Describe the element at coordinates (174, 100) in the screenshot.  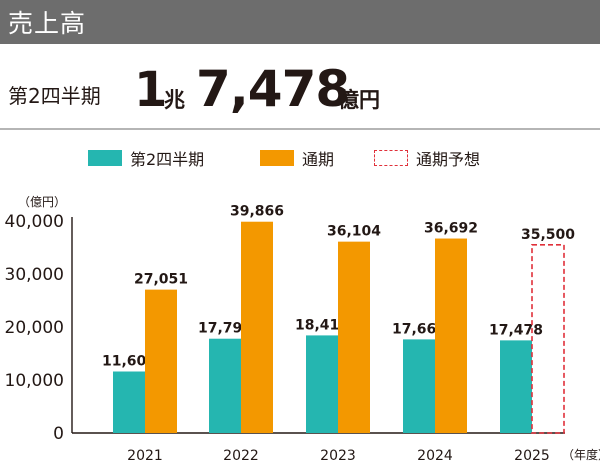
I see `headline-unit-trillion: 兆` at that location.